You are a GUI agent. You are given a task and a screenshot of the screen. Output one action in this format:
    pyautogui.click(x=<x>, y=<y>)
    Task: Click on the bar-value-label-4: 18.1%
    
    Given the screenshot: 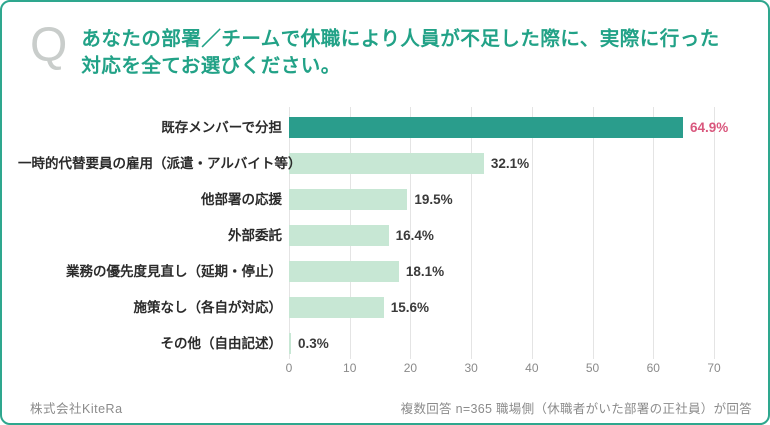 What is the action you would take?
    pyautogui.click(x=425, y=271)
    